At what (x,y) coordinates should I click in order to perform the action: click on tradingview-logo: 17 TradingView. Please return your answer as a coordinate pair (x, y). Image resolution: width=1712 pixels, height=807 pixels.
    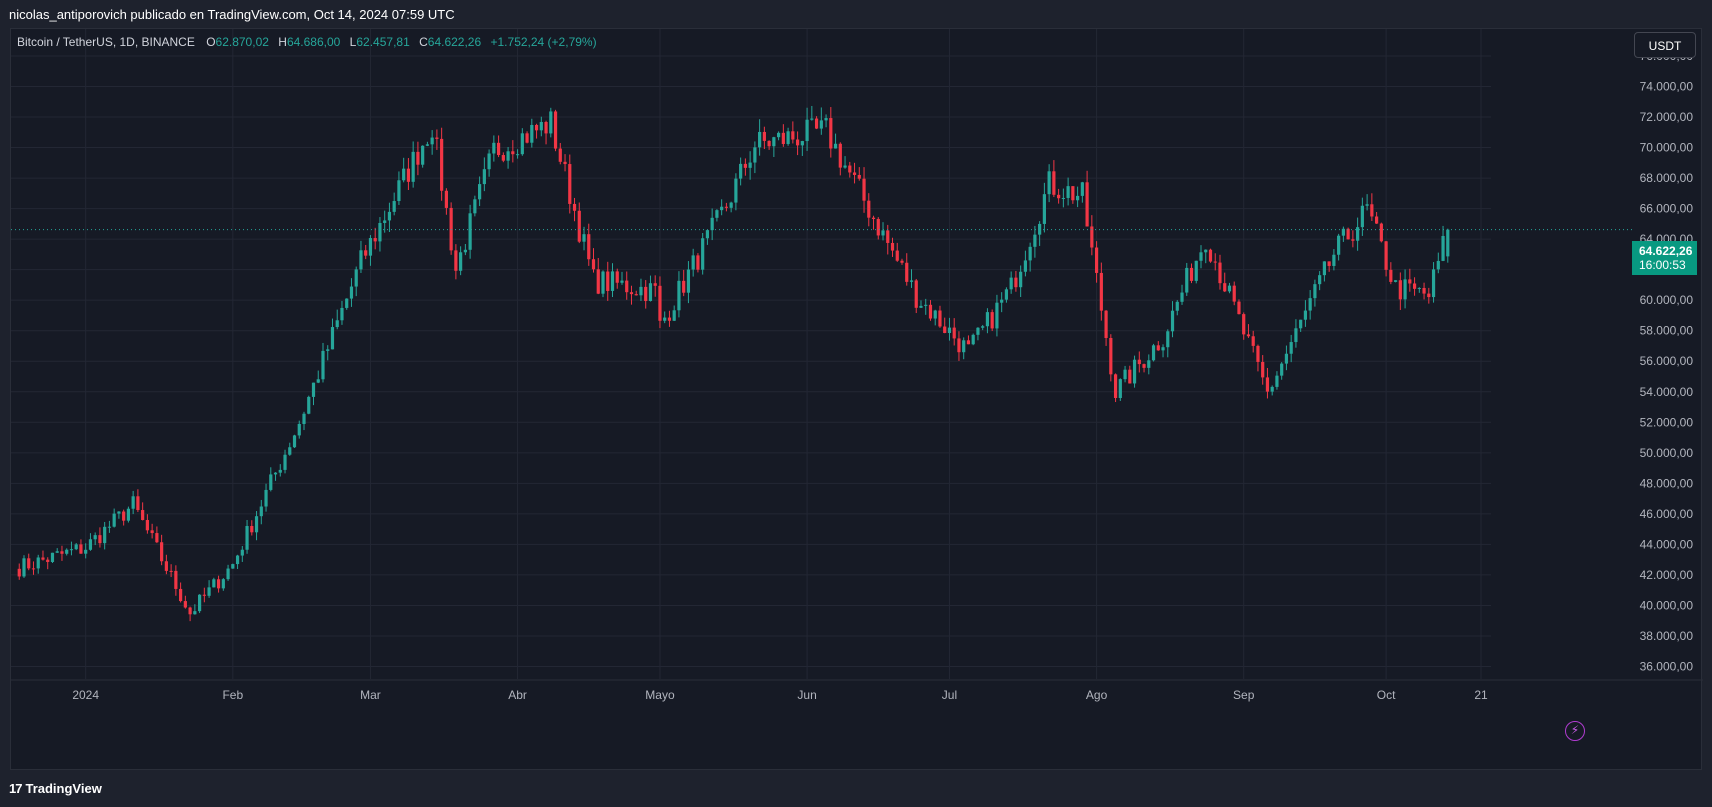
    Looking at the image, I should click on (55, 788).